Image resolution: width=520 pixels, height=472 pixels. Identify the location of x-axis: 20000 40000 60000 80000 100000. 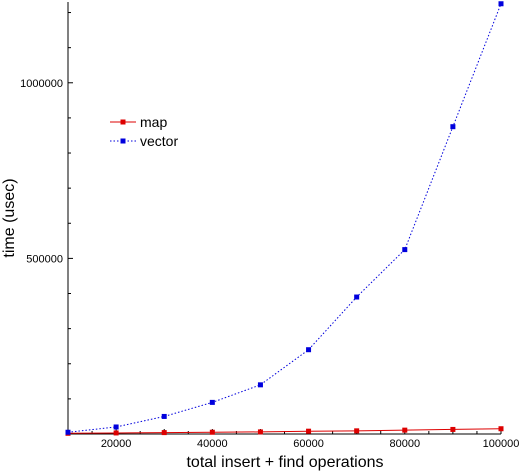
(293, 439).